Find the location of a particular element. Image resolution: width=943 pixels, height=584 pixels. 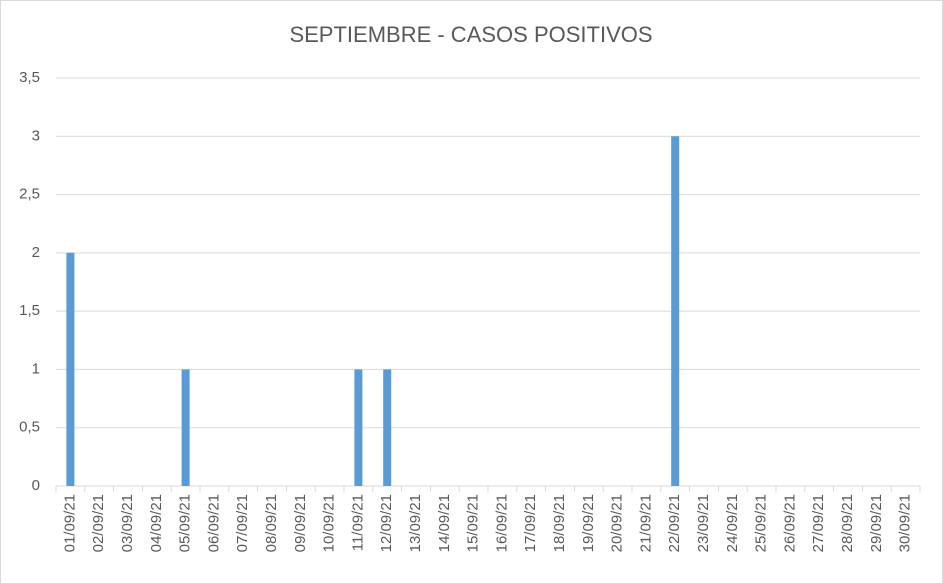

x-tick-label: 15/09/21 is located at coordinates (473, 523).